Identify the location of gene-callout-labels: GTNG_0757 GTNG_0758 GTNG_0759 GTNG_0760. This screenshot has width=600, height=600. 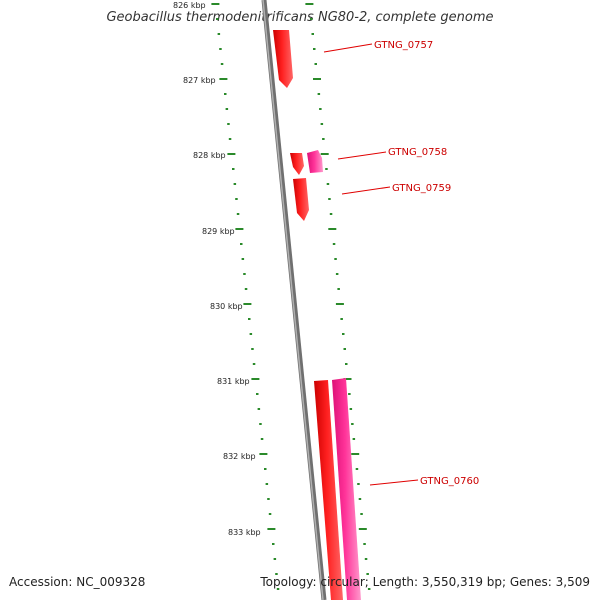
(426, 263).